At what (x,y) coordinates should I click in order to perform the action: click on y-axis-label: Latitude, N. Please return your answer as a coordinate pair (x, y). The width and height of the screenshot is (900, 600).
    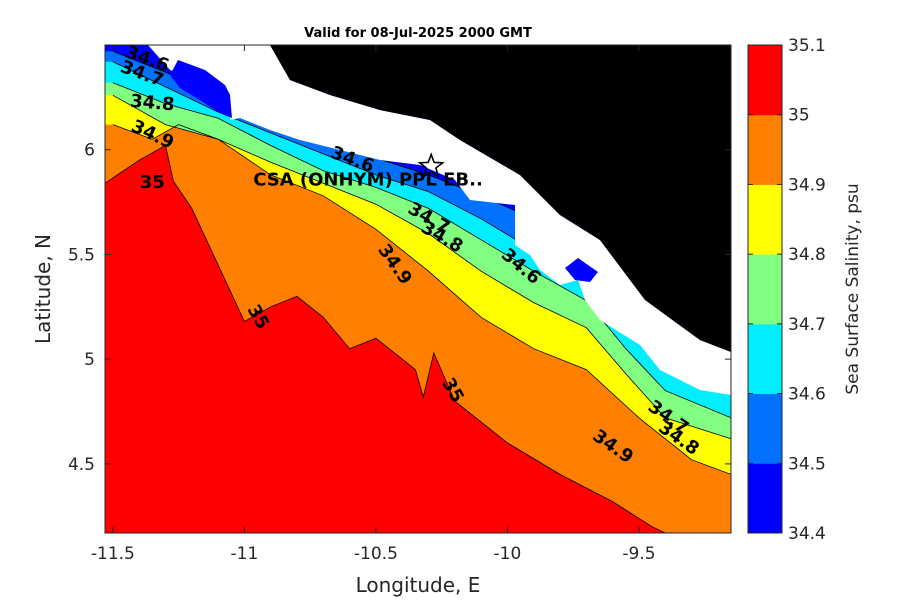
    Looking at the image, I should click on (43, 289).